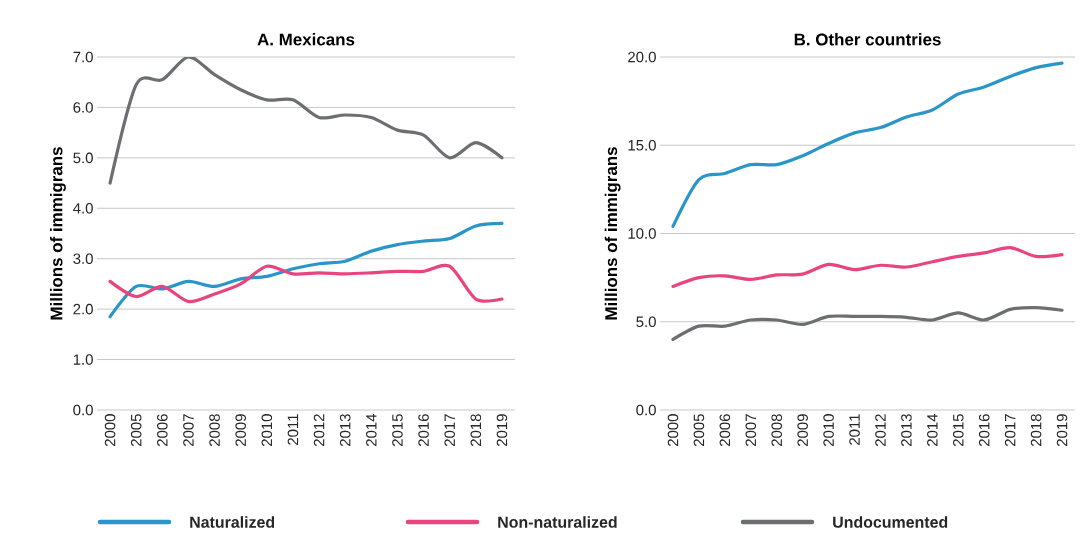  What do you see at coordinates (83, 57) in the screenshot?
I see `y-tick-label: 7.0` at bounding box center [83, 57].